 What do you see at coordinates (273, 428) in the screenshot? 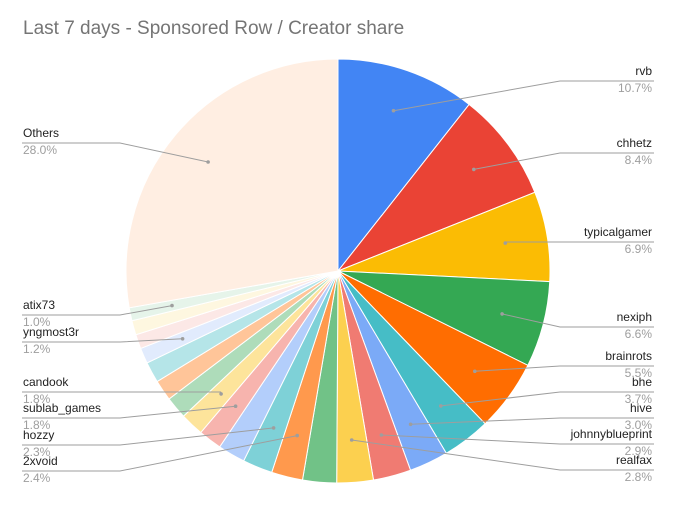
I see `leader-dot-hozzy` at bounding box center [273, 428].